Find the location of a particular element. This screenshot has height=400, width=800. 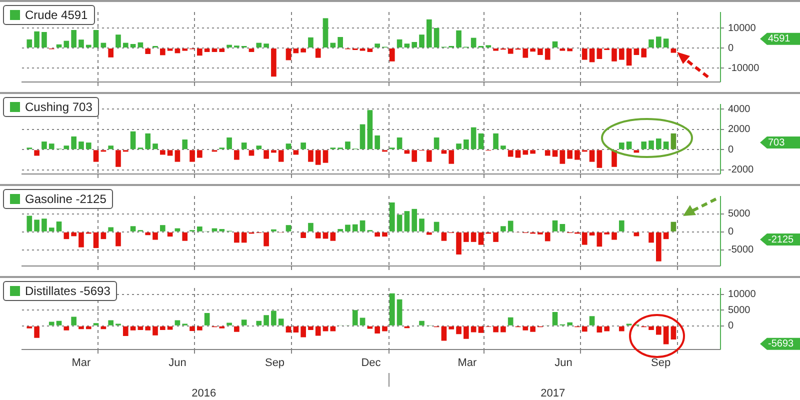

y-tick-label: 0 is located at coordinates (731, 48).